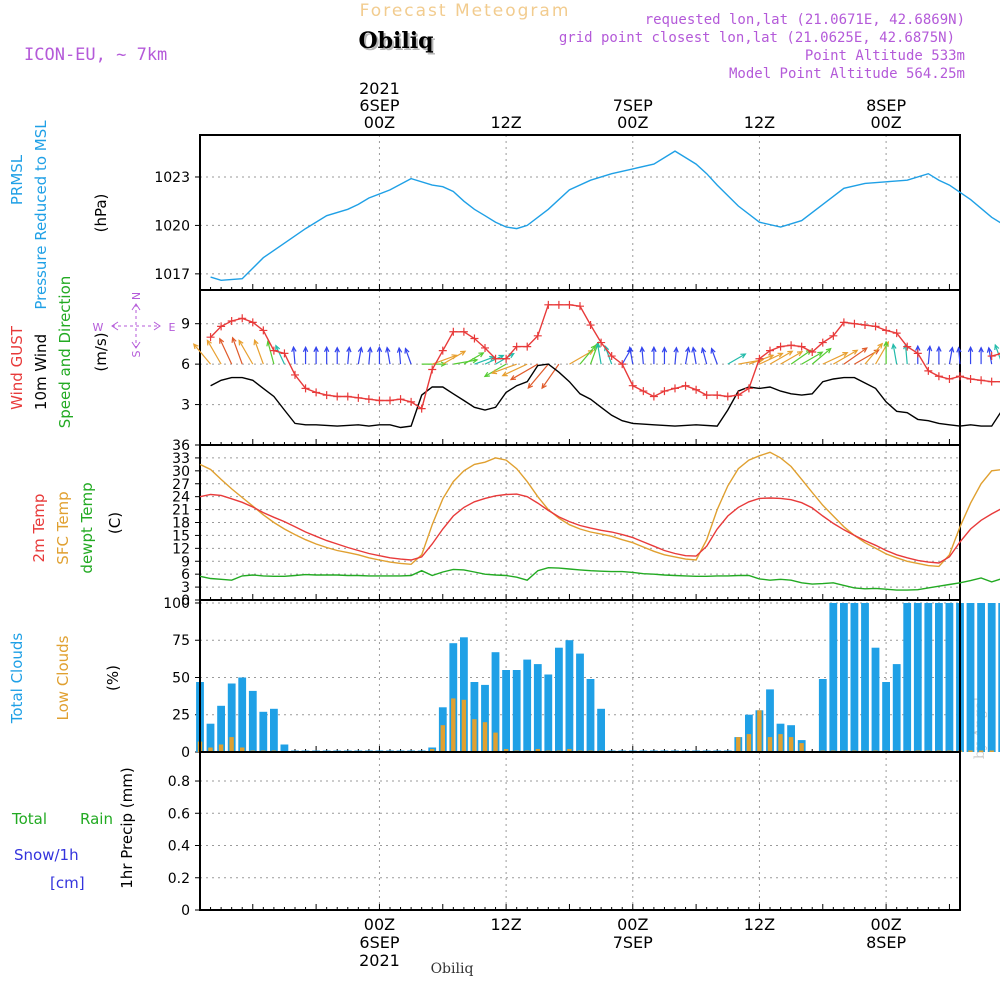 The image size is (1000, 1000). What do you see at coordinates (67, 883) in the screenshot?
I see `precip-label-cm: [cm]` at bounding box center [67, 883].